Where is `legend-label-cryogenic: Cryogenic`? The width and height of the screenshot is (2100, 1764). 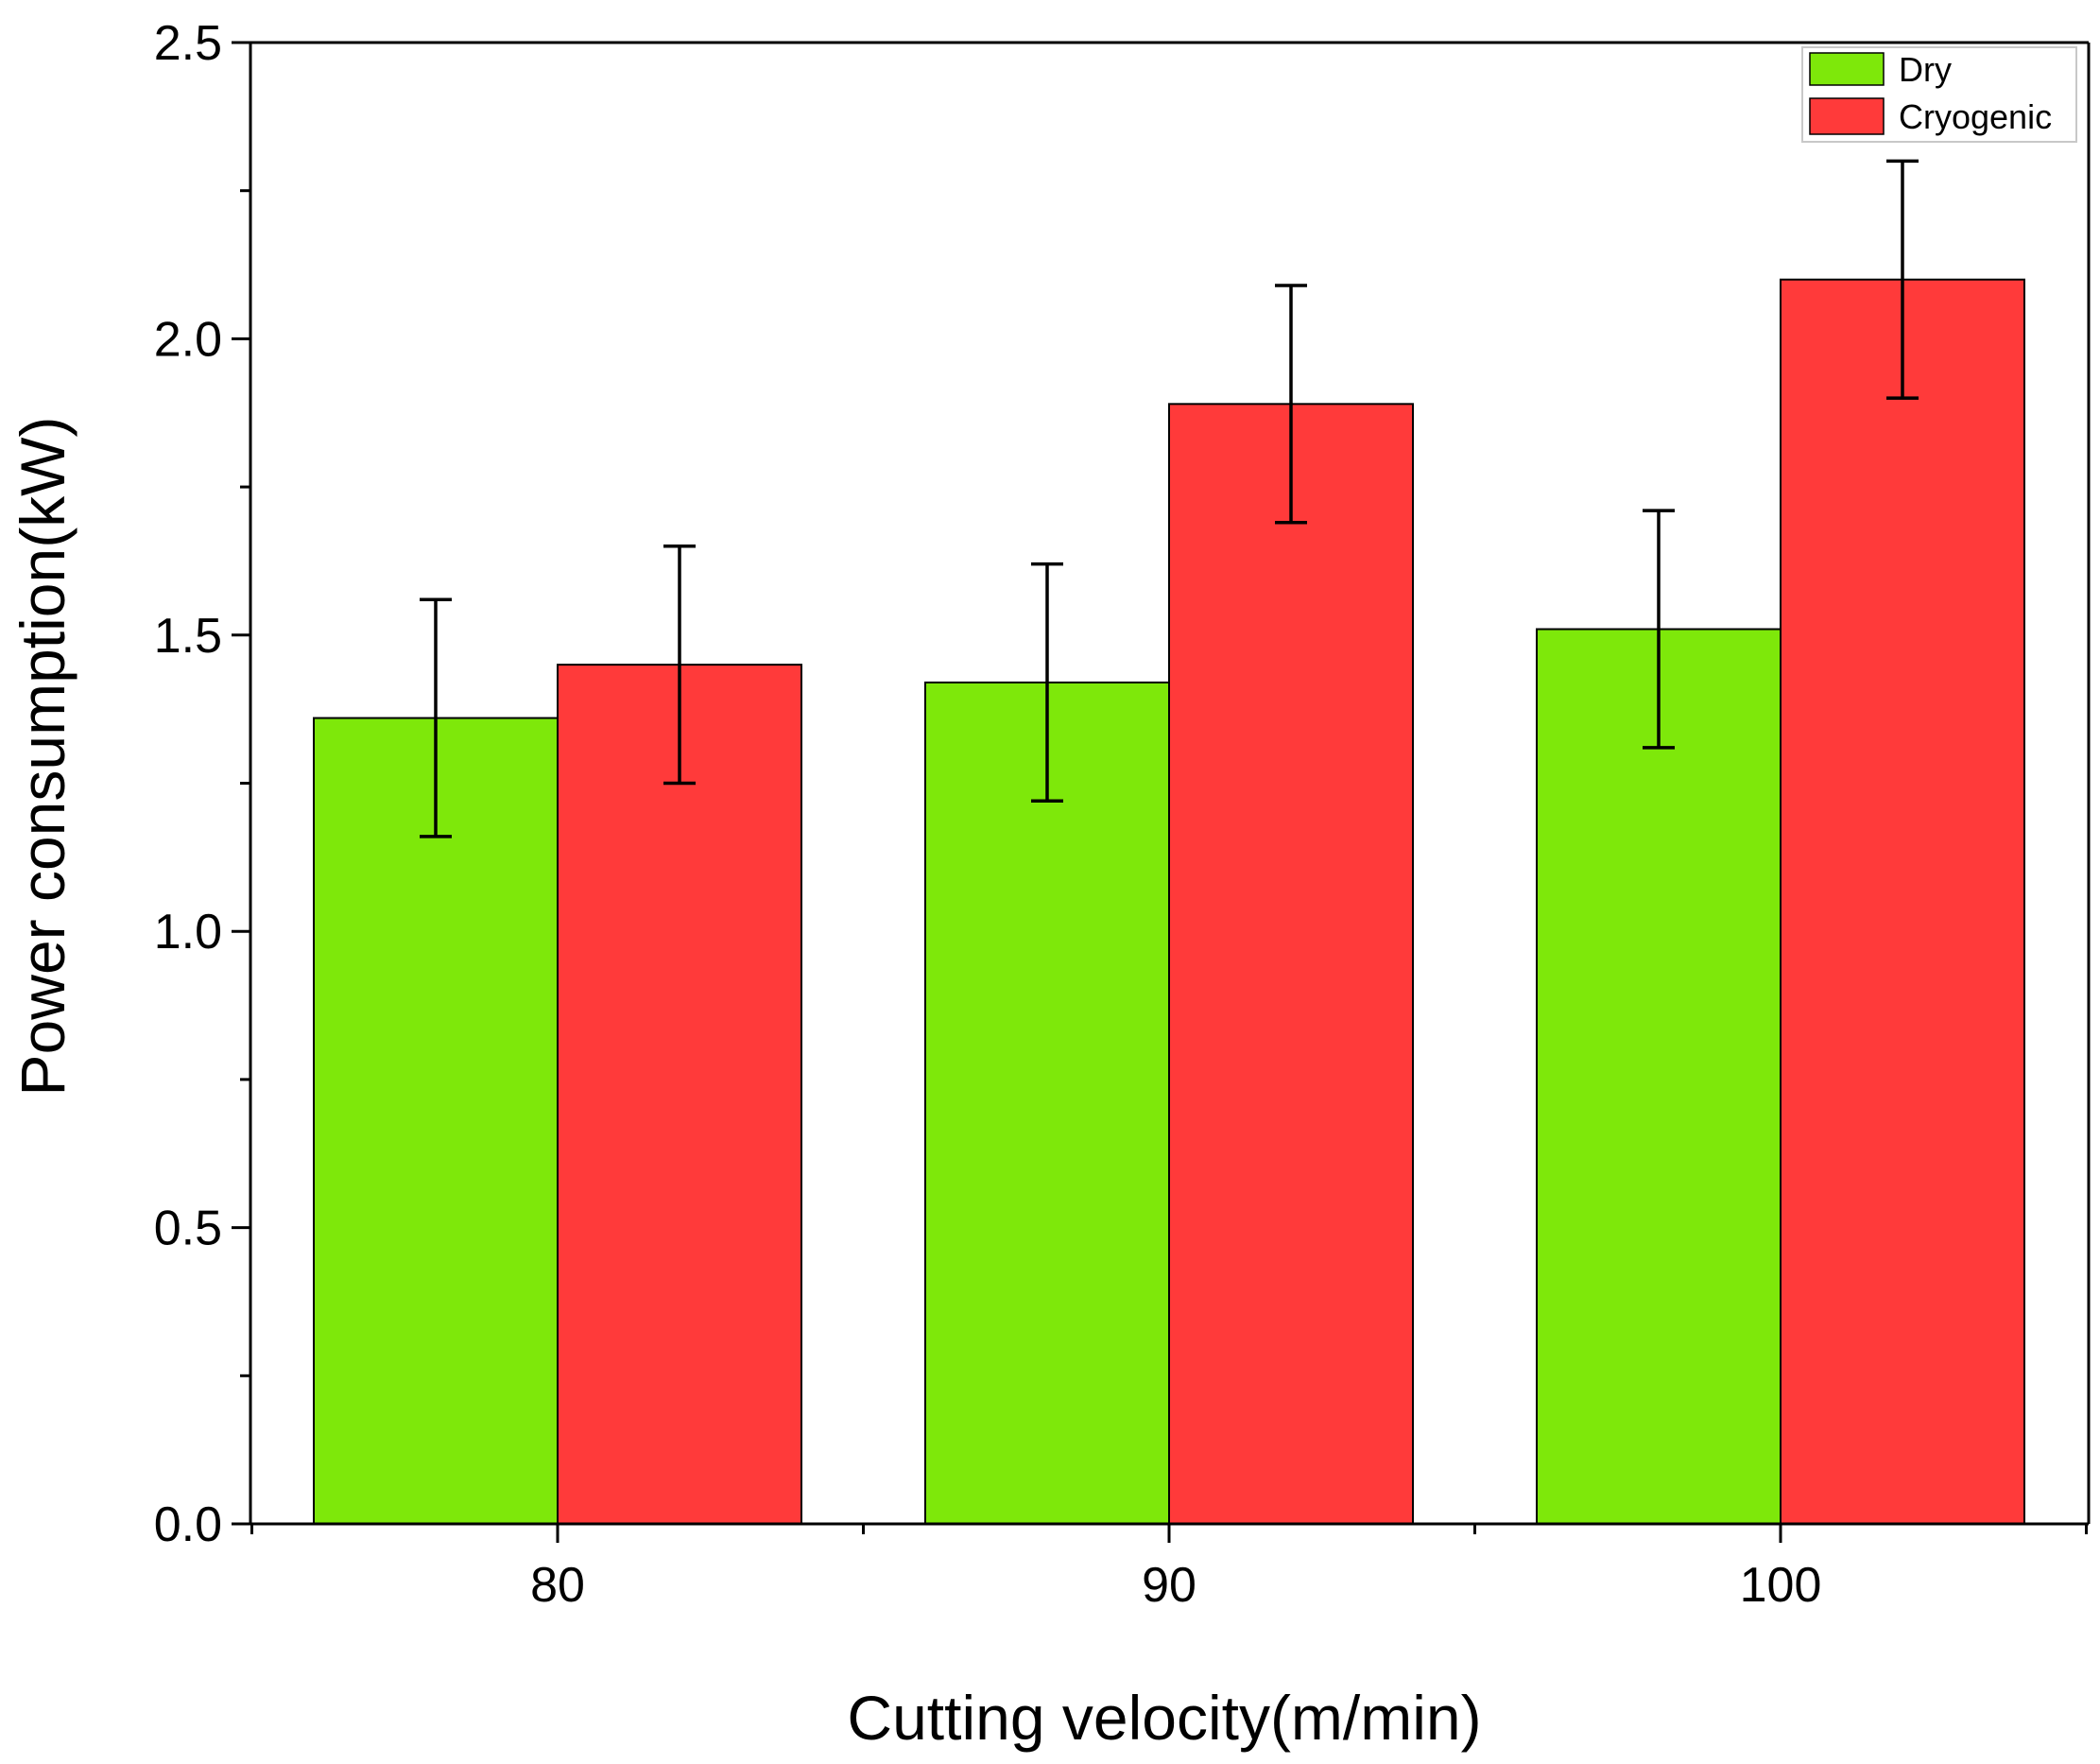 legend-label-cryogenic: Cryogenic is located at coordinates (1975, 116).